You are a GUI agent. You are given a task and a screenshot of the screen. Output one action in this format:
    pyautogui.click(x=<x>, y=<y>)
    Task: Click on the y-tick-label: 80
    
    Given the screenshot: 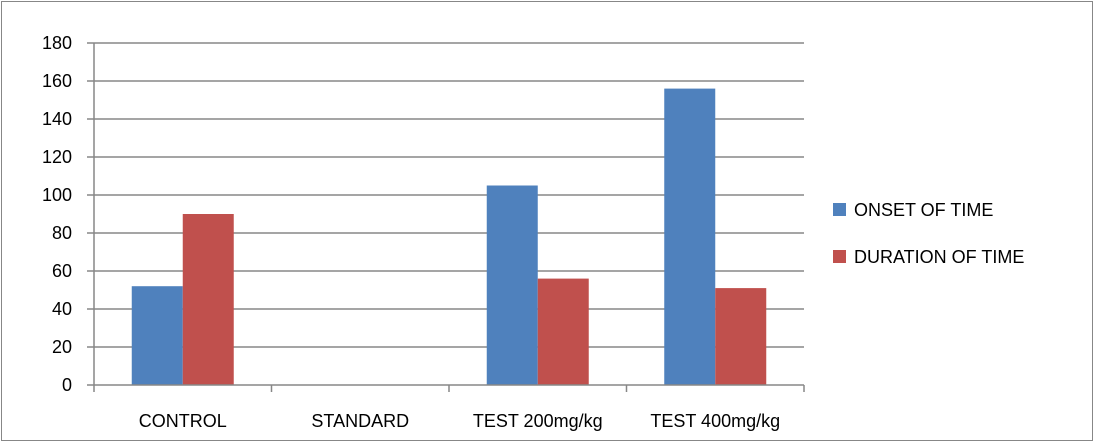 What is the action you would take?
    pyautogui.click(x=62, y=233)
    